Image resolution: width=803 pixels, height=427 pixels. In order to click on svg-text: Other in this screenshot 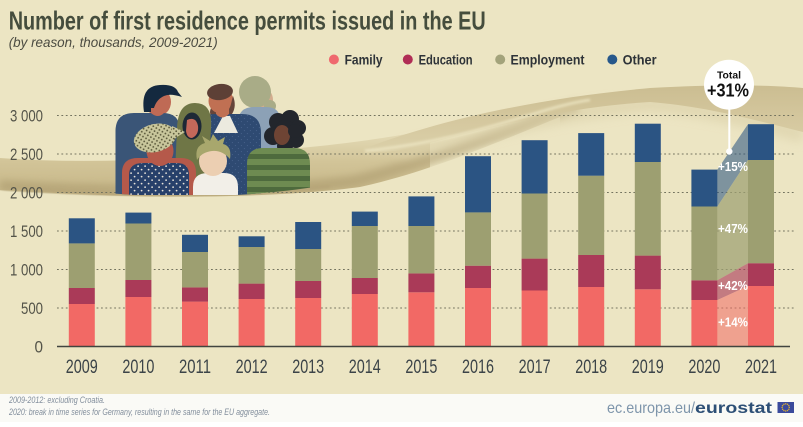, I will do `click(640, 60)`.